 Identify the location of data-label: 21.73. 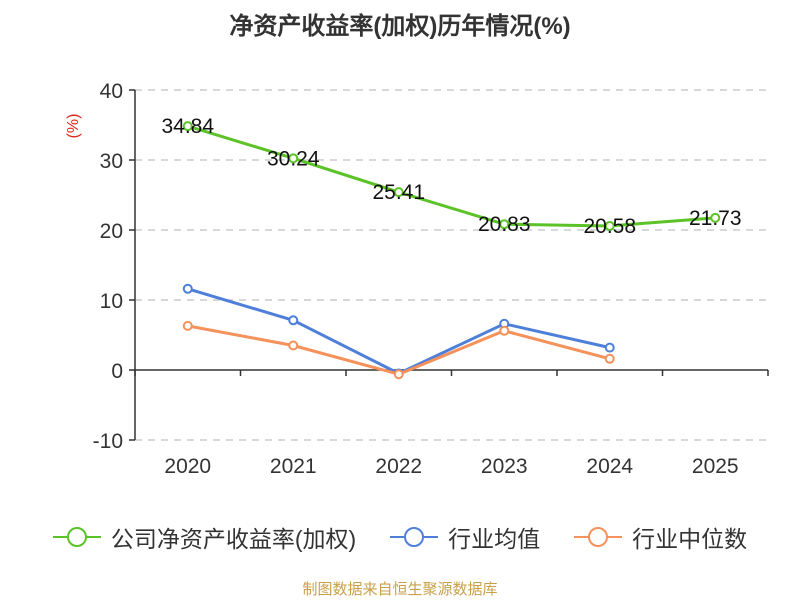
(715, 218).